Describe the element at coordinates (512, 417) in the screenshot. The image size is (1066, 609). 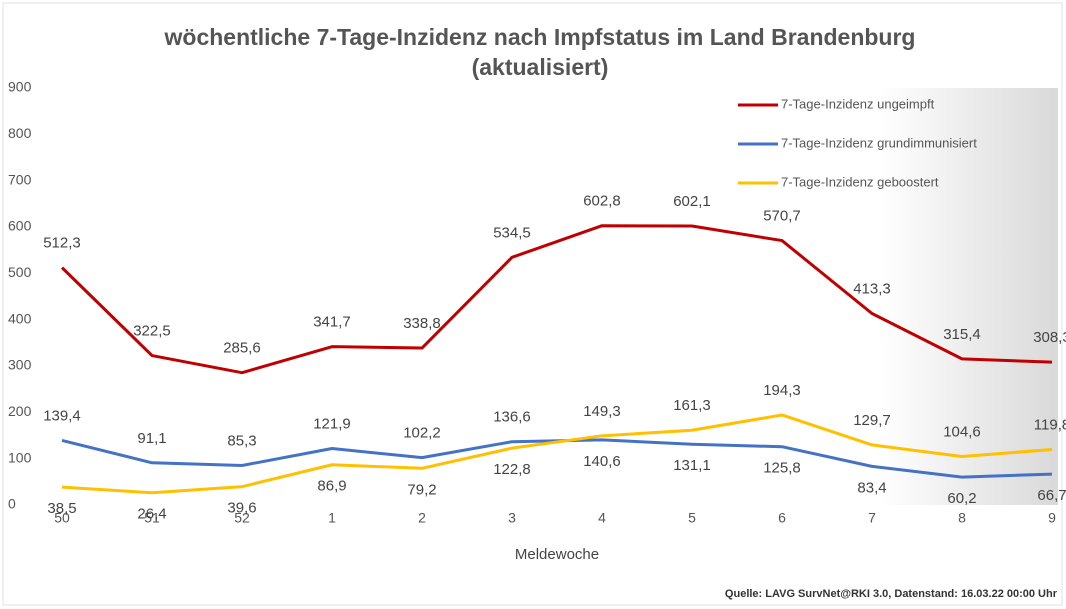
I see `data-label: 136,6` at that location.